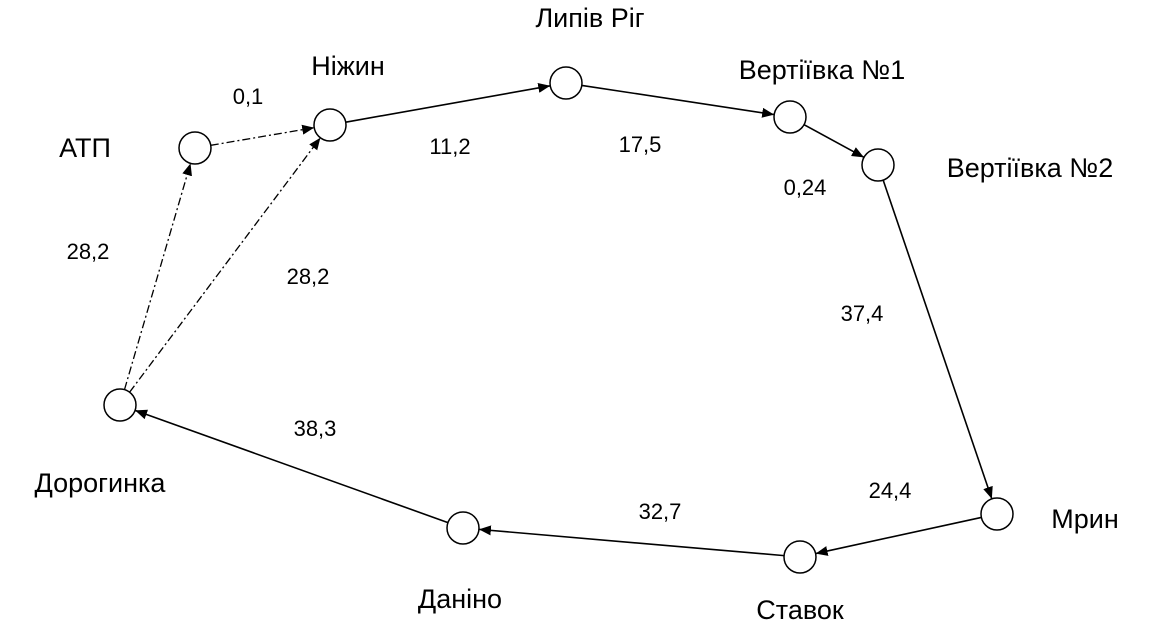 Image resolution: width=1154 pixels, height=632 pixels. I want to click on edge-label: 0,24, so click(805, 187).